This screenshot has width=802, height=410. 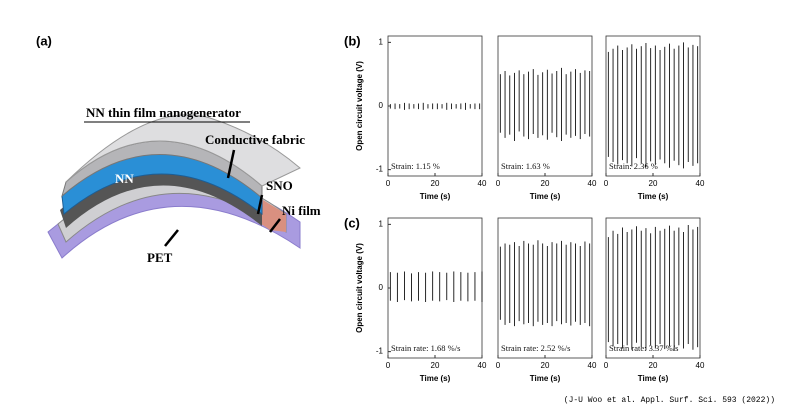 I want to click on annotation: Strain: 1.15 %, so click(x=415, y=166).